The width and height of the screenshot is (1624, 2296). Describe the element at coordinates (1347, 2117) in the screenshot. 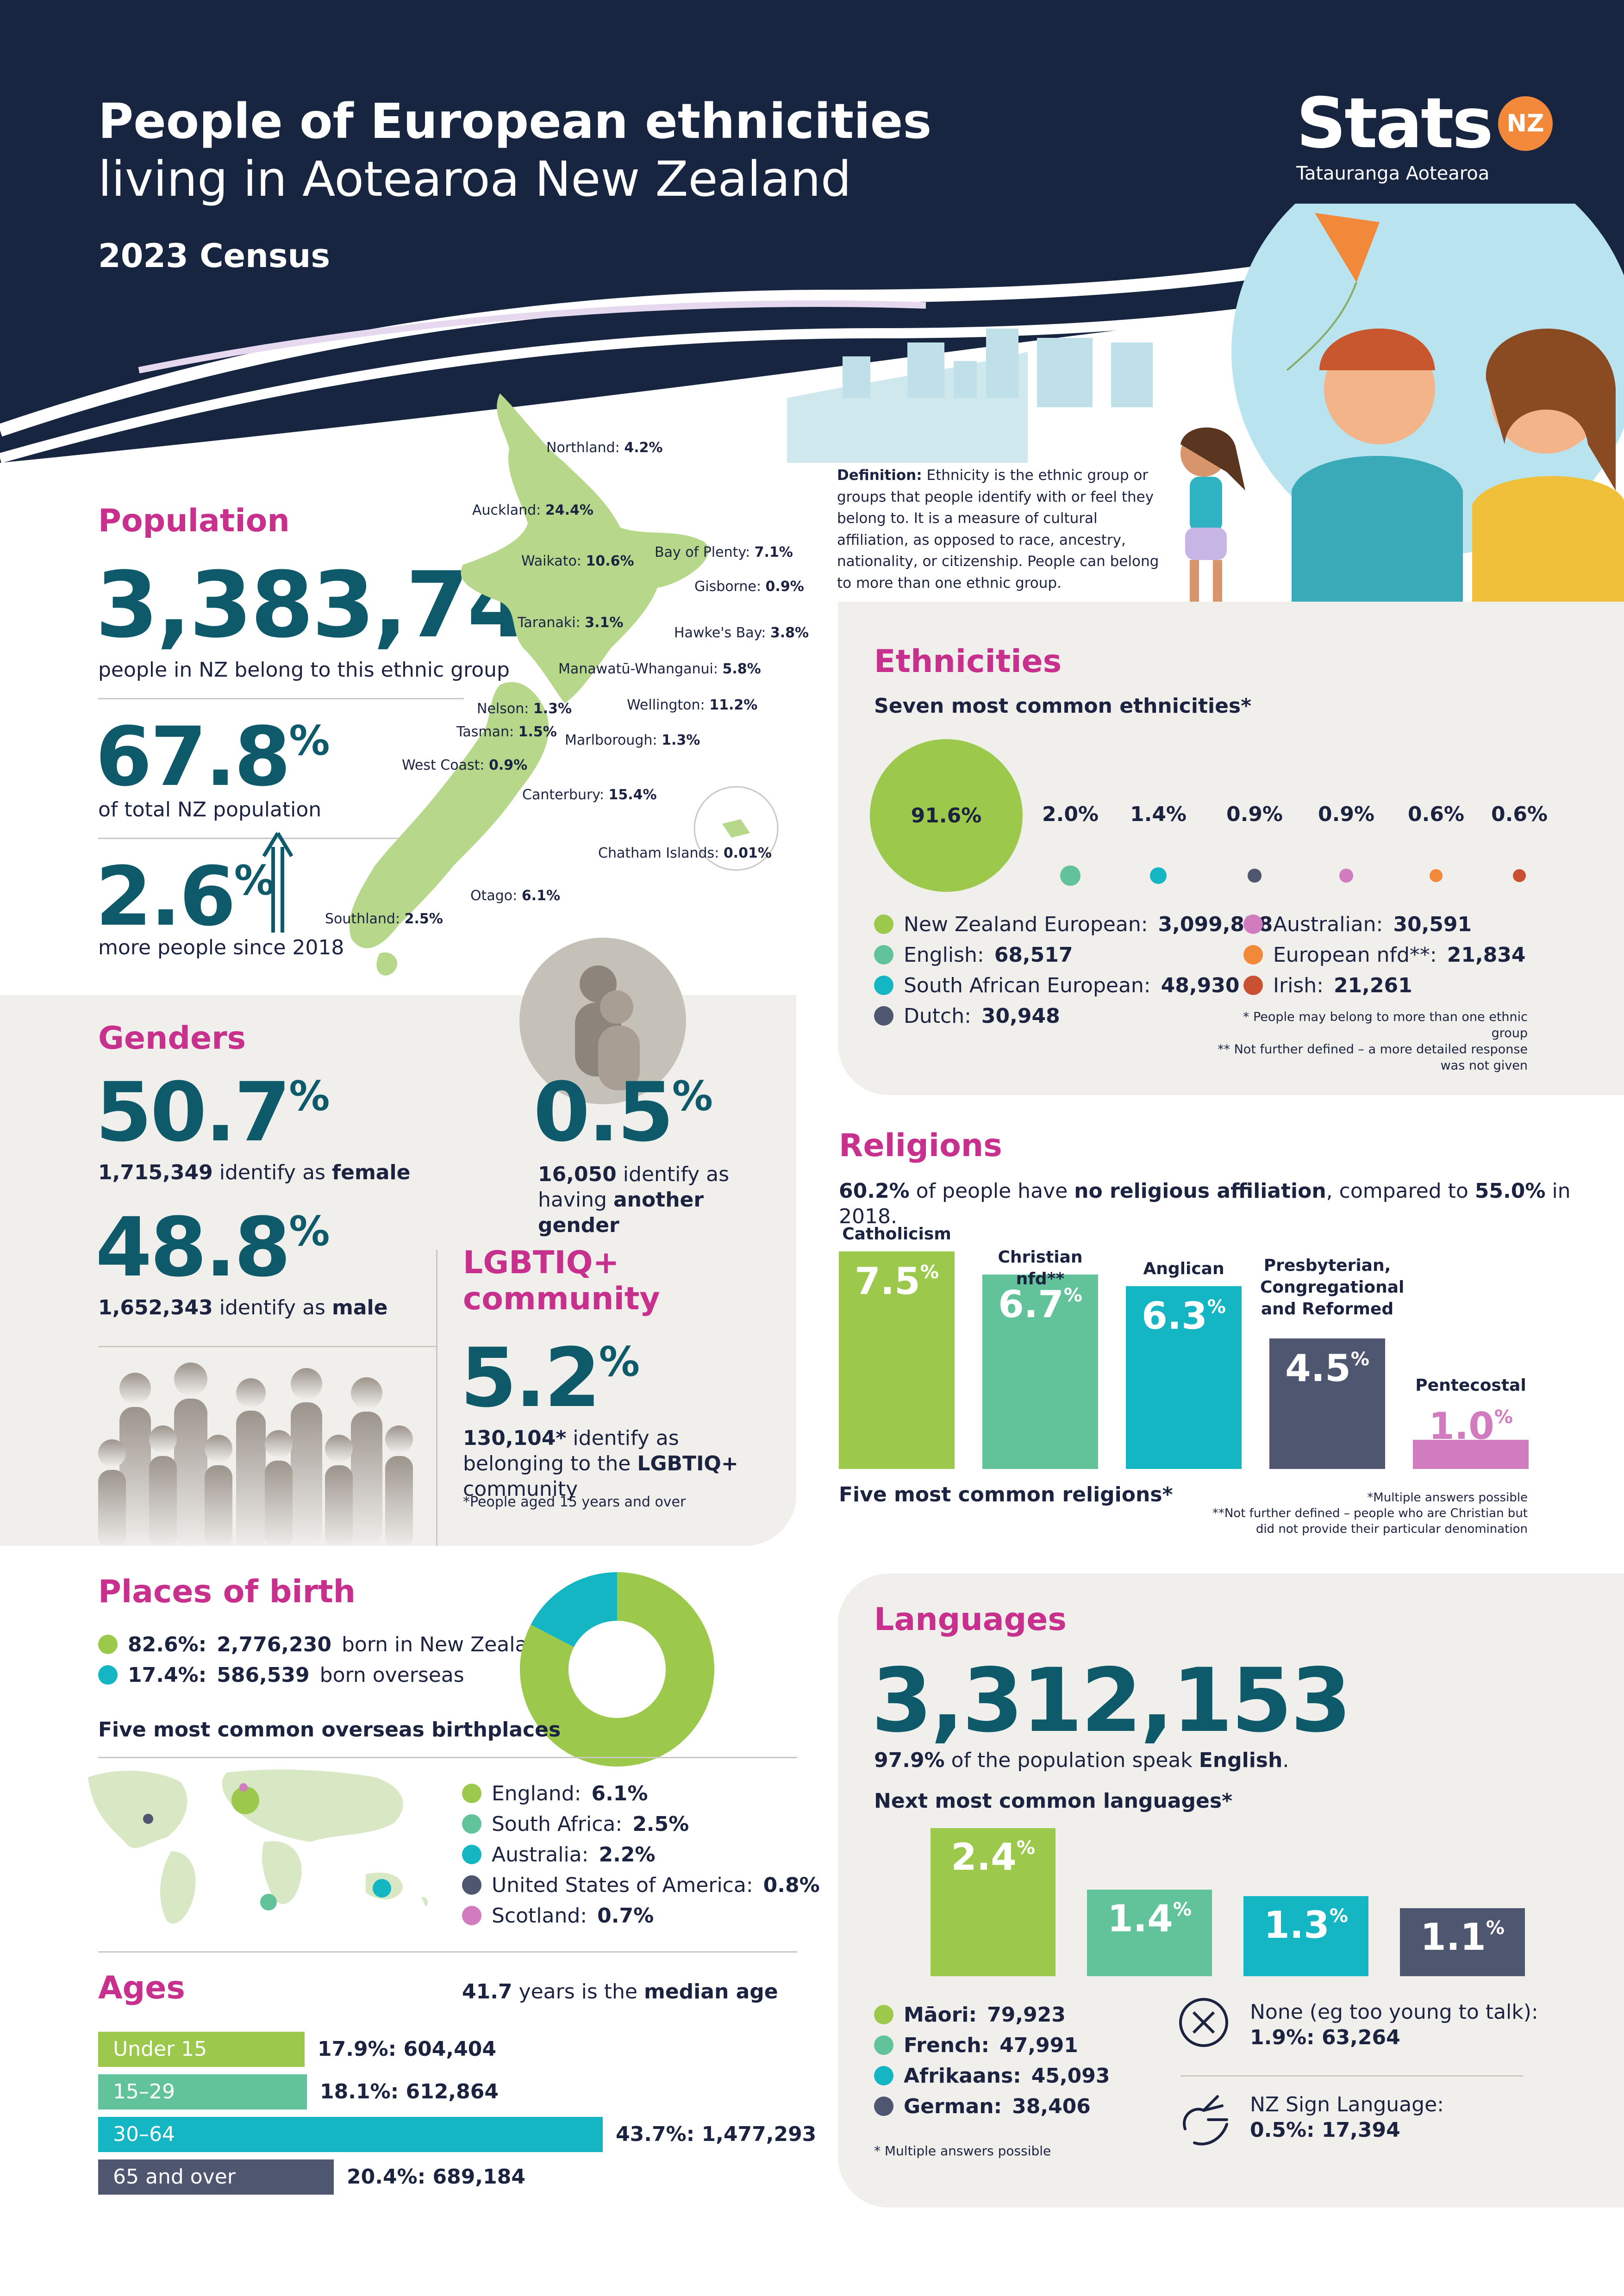

I see `sign-language: NZ Sign Language: 0.5%: 17,394` at that location.